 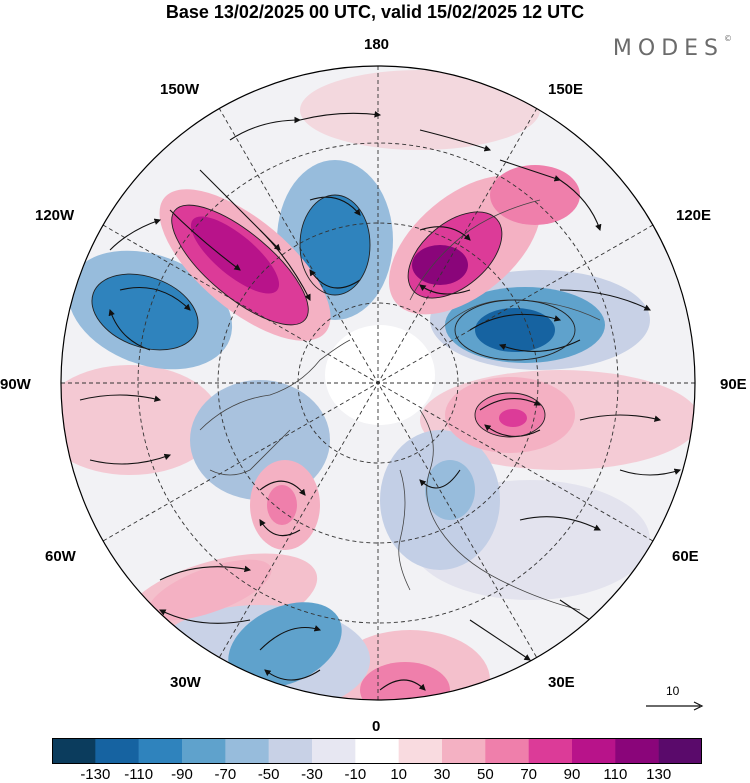 I want to click on lon-label-120e: 120E, so click(x=694, y=215).